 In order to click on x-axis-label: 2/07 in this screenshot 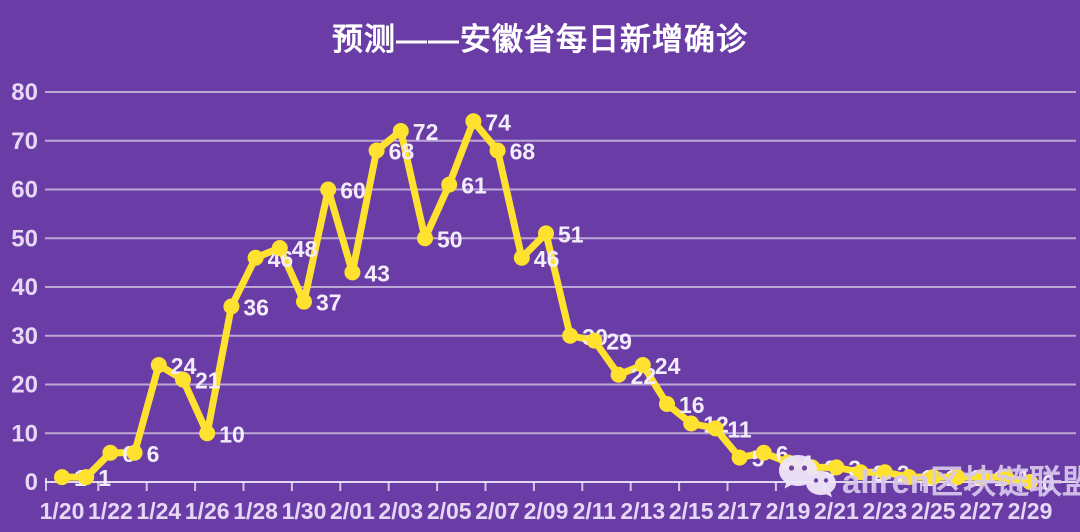, I will do `click(497, 511)`.